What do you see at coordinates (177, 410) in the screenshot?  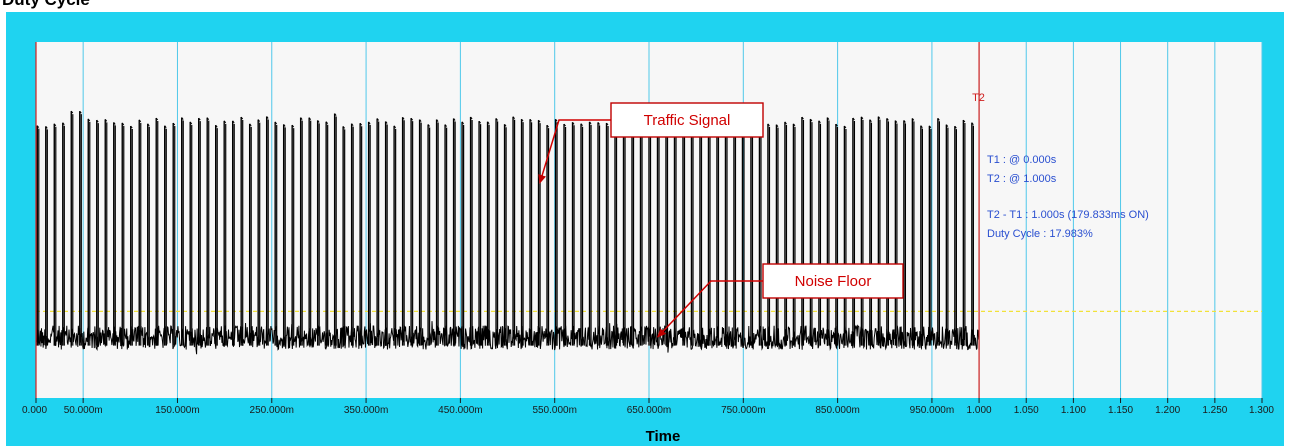 I see `x-tick-label: 150.000m` at bounding box center [177, 410].